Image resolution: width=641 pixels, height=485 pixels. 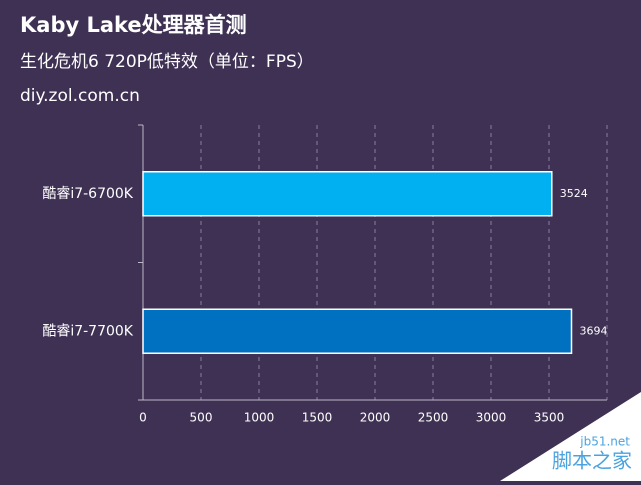 I want to click on x-tick-label: 0, so click(x=143, y=418).